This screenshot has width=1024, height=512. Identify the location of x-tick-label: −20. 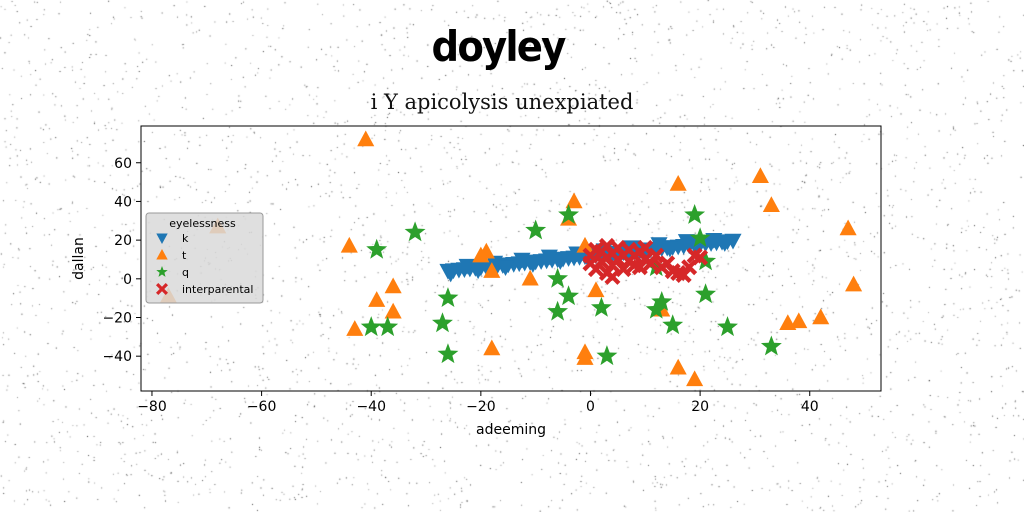
(481, 407).